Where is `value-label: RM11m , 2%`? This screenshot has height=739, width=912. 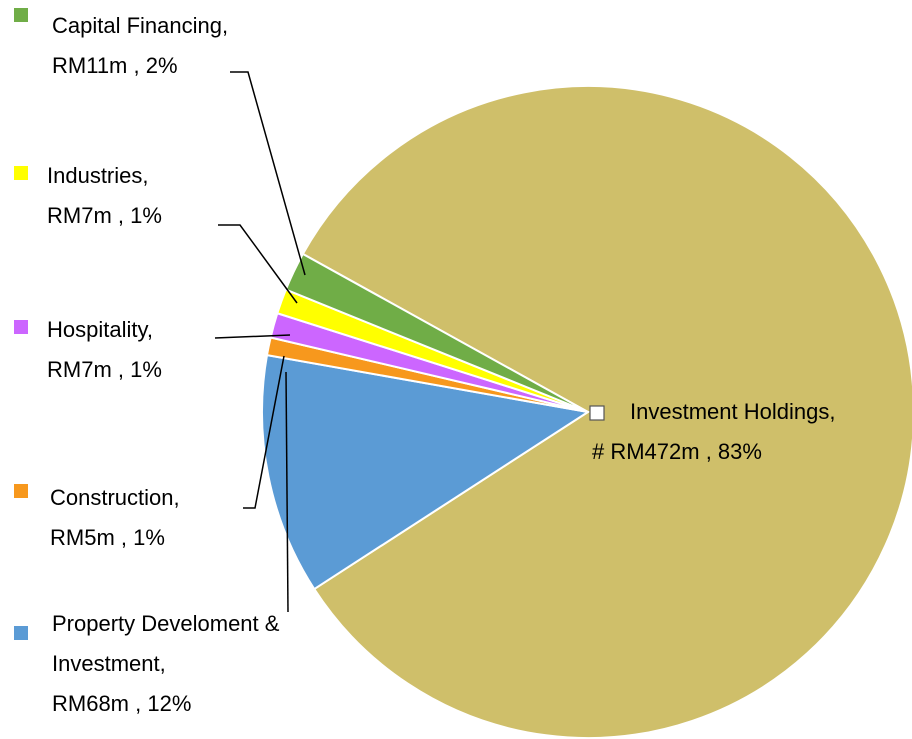
value-label: RM11m , 2% is located at coordinates (115, 65).